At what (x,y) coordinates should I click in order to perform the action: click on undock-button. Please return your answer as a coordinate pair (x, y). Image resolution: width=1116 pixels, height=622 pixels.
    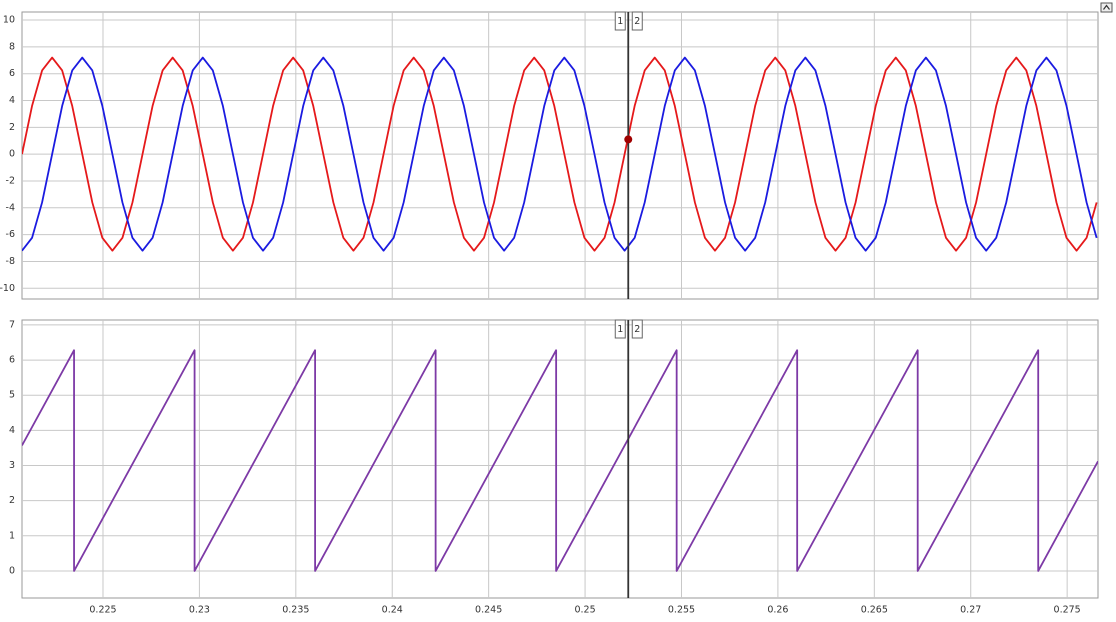
    Looking at the image, I should click on (1106, 7).